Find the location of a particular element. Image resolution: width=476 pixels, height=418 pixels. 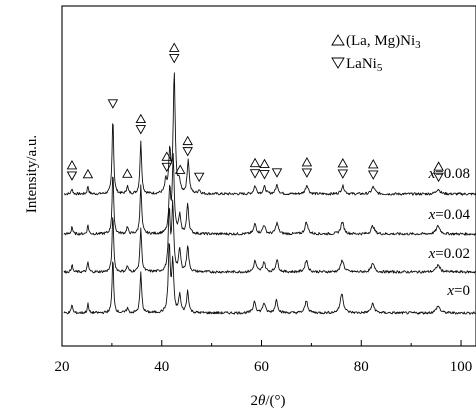

series-label-value: =0.08 is located at coordinates (452, 174).